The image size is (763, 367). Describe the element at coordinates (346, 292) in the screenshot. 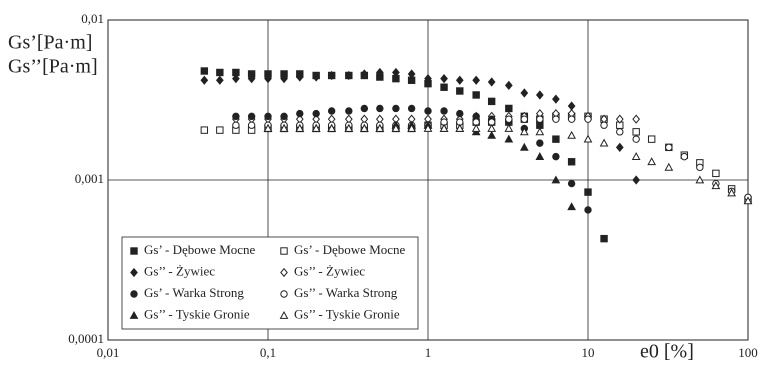

I see `legend-label: Gs’’ - Warka Strong` at that location.